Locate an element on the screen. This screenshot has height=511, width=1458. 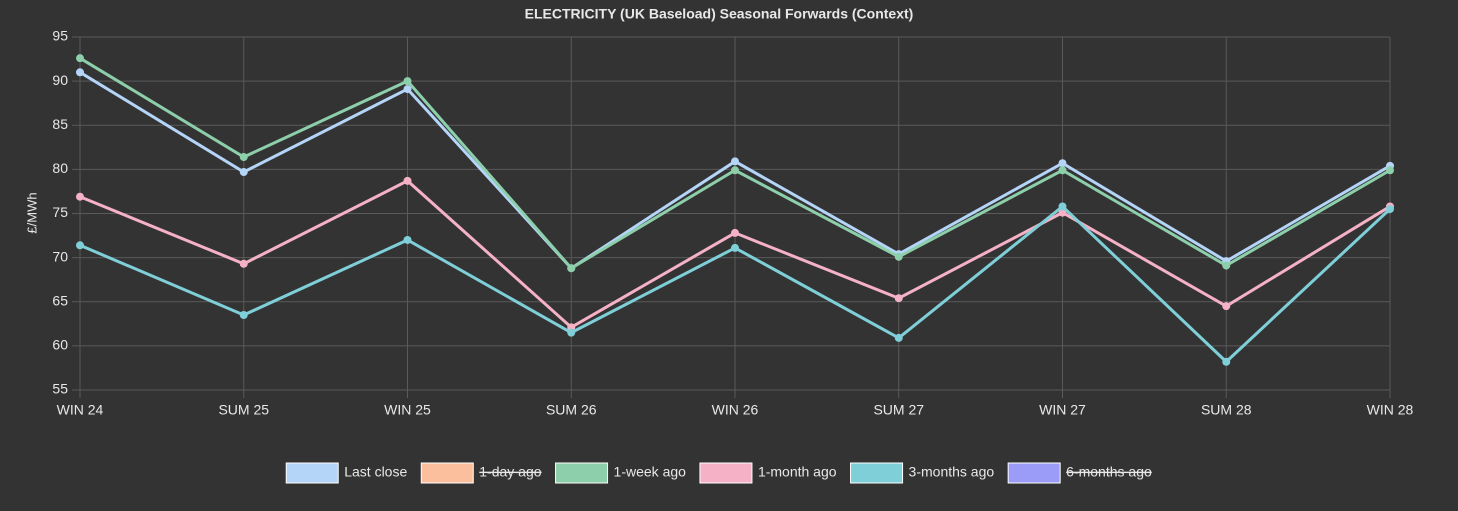
y-tick-label: 90 is located at coordinates (60, 80).